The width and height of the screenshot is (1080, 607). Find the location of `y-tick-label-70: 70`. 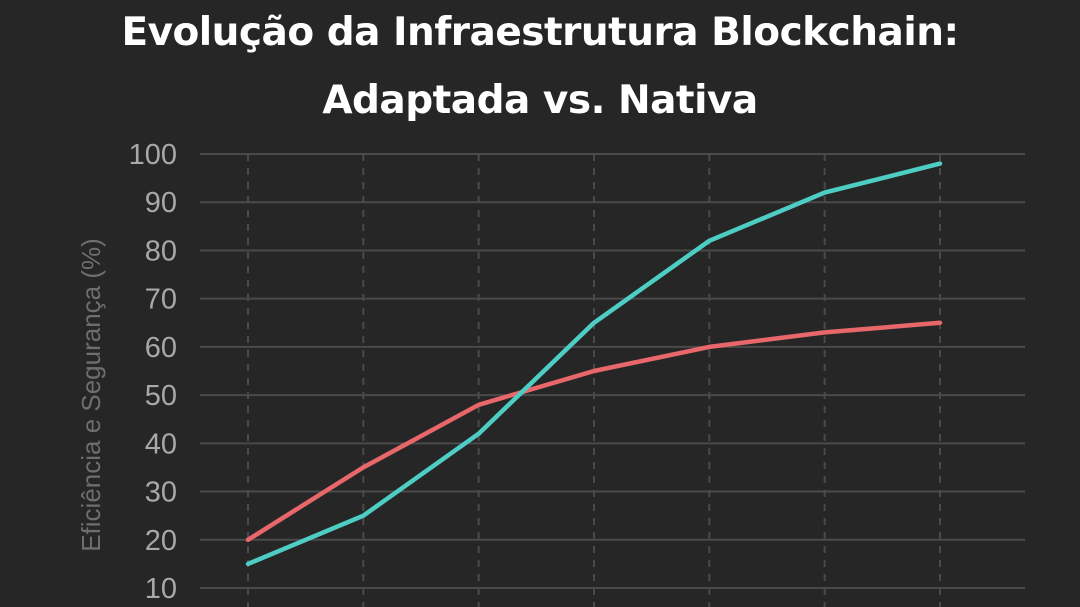

y-tick-label-70: 70 is located at coordinates (161, 300).